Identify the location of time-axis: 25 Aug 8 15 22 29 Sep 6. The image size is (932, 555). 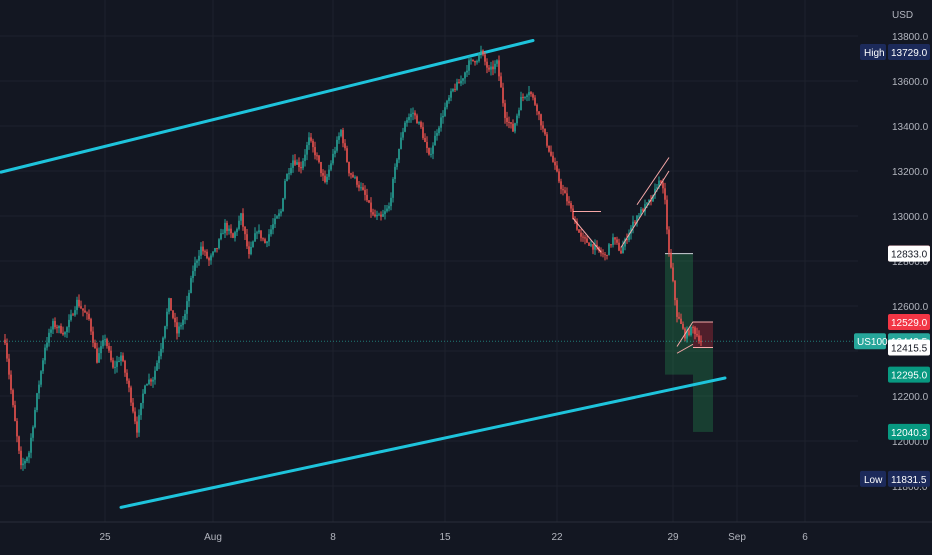
(466, 532).